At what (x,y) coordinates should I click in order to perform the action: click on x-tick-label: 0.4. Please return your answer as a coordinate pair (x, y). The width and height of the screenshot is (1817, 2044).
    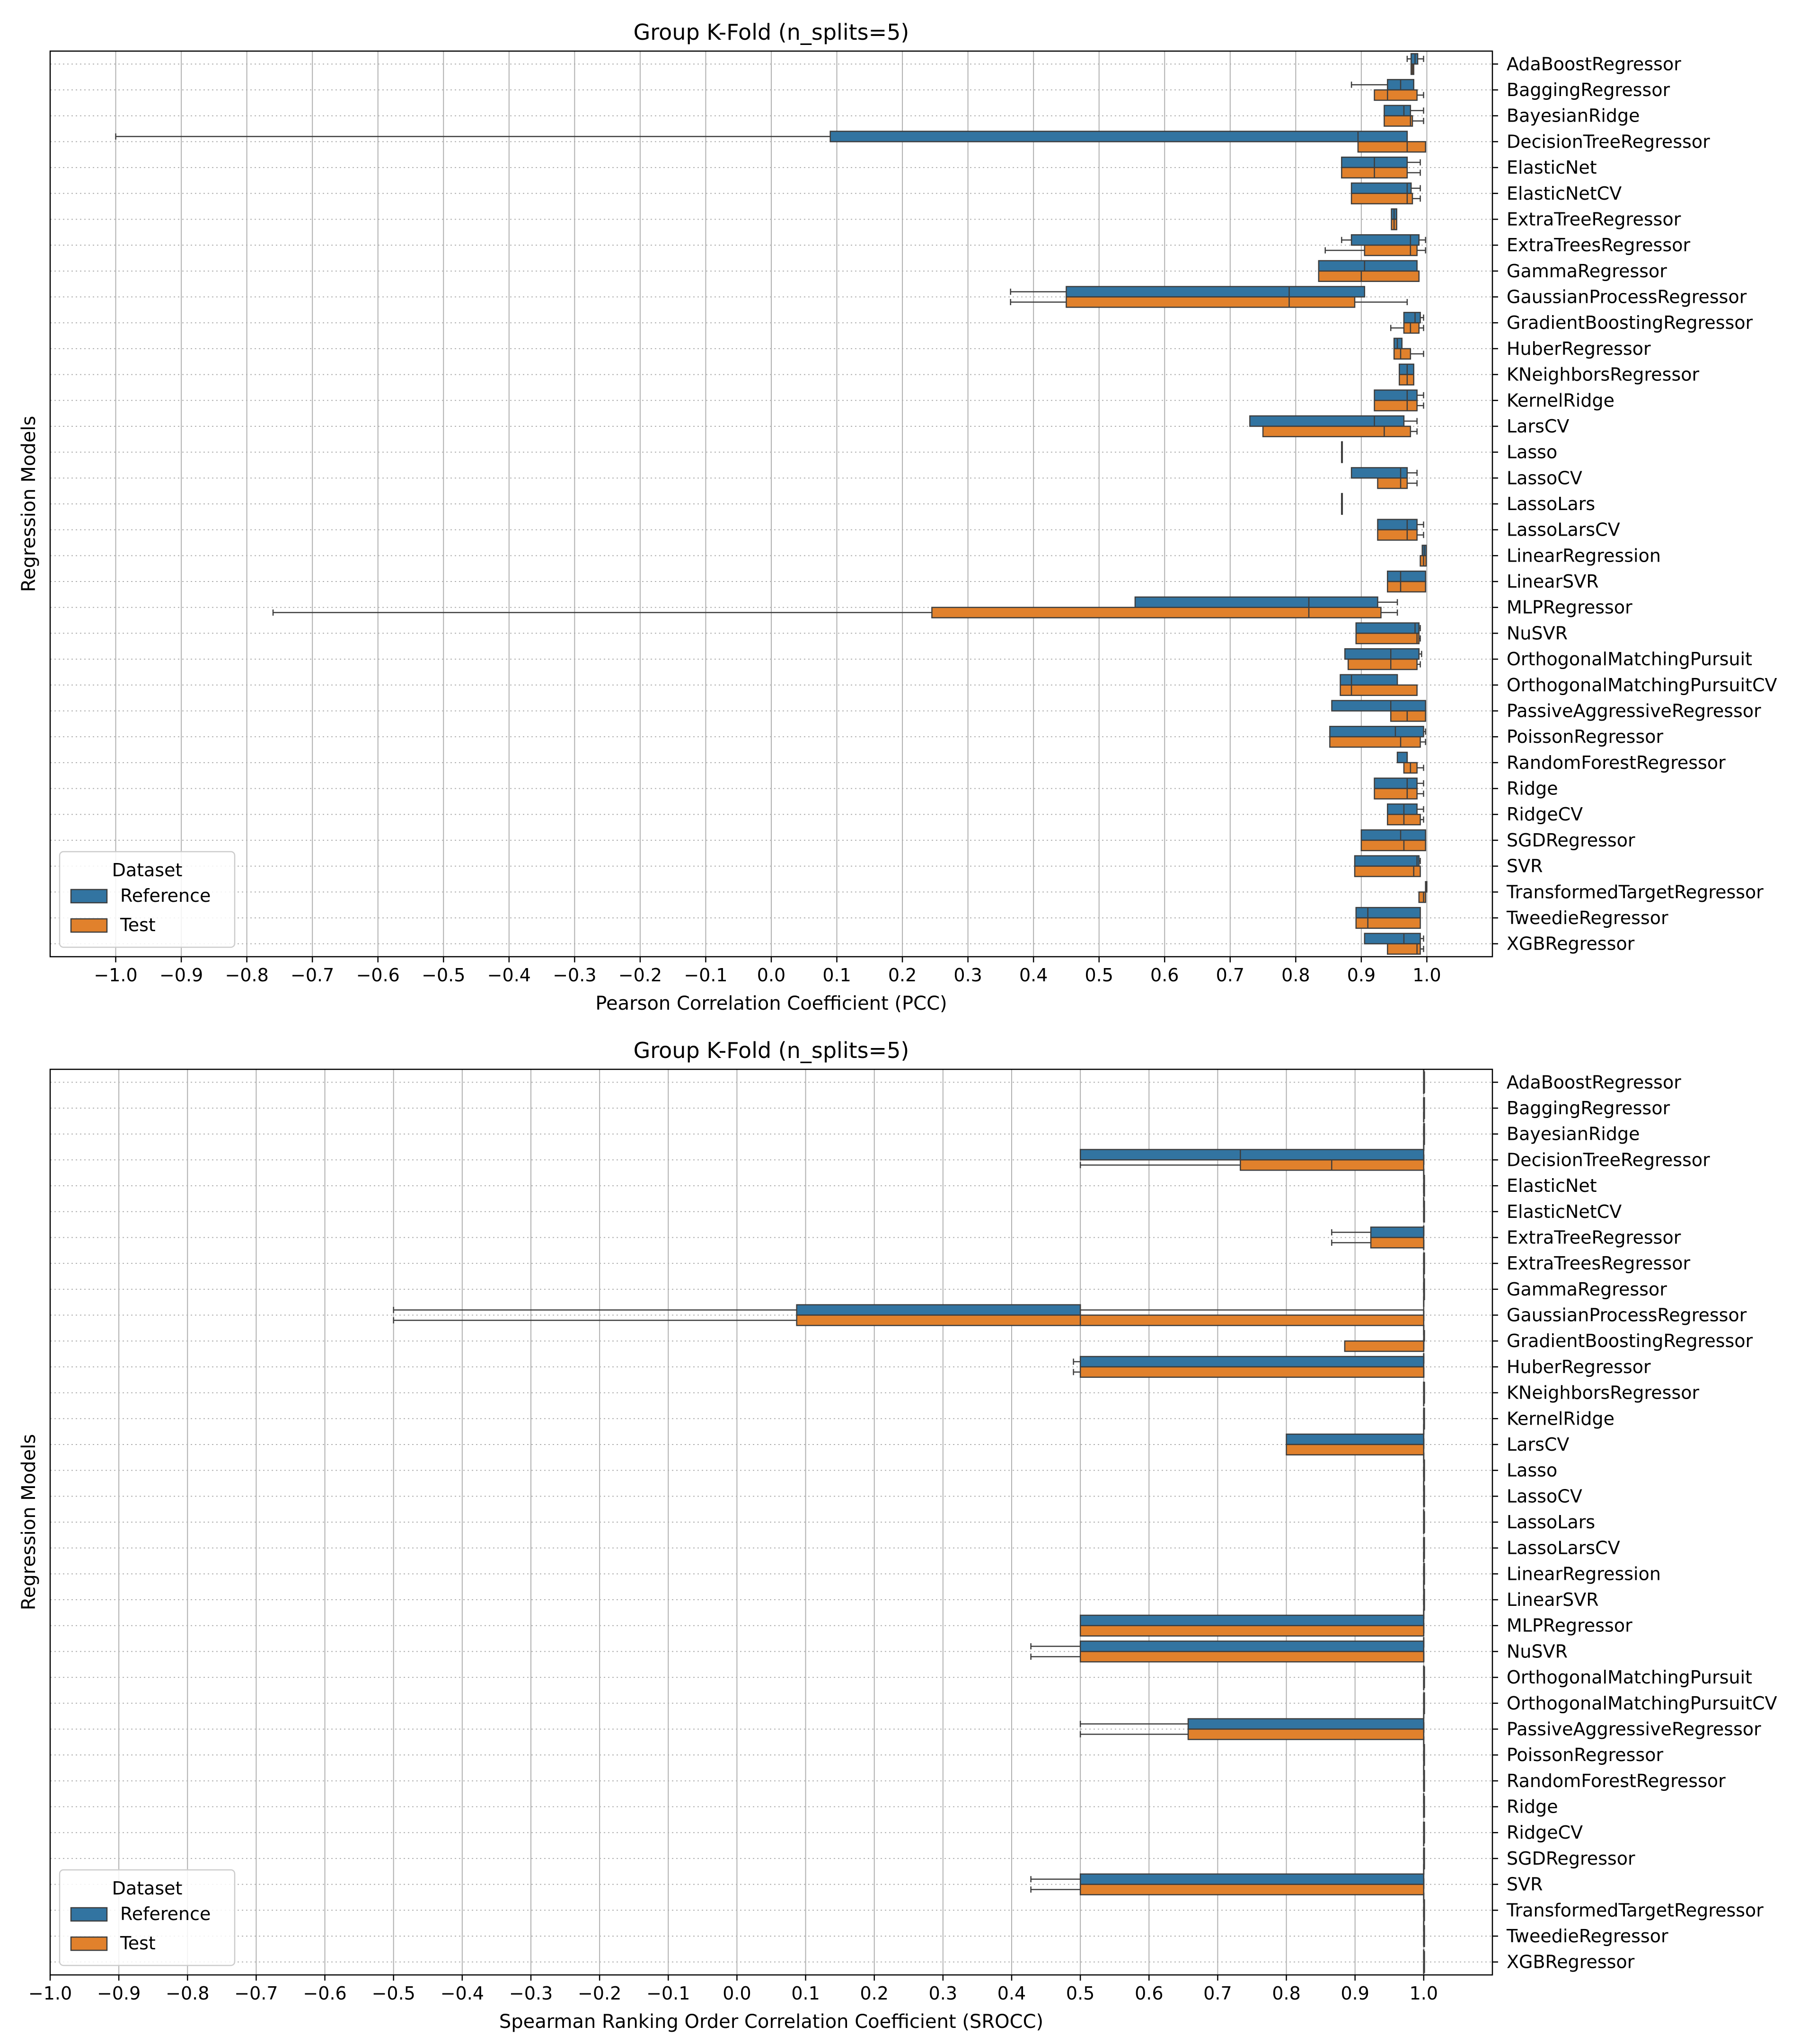
    Looking at the image, I should click on (1034, 975).